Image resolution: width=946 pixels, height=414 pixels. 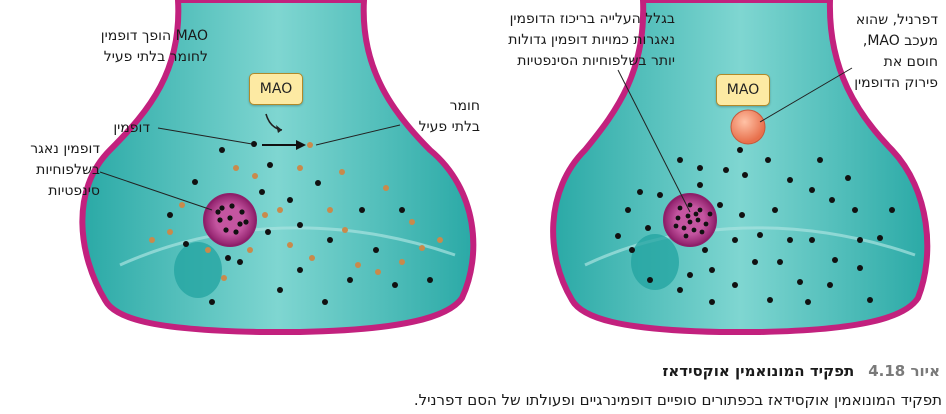 I want to click on right-inner-line, so click(x=750, y=246).